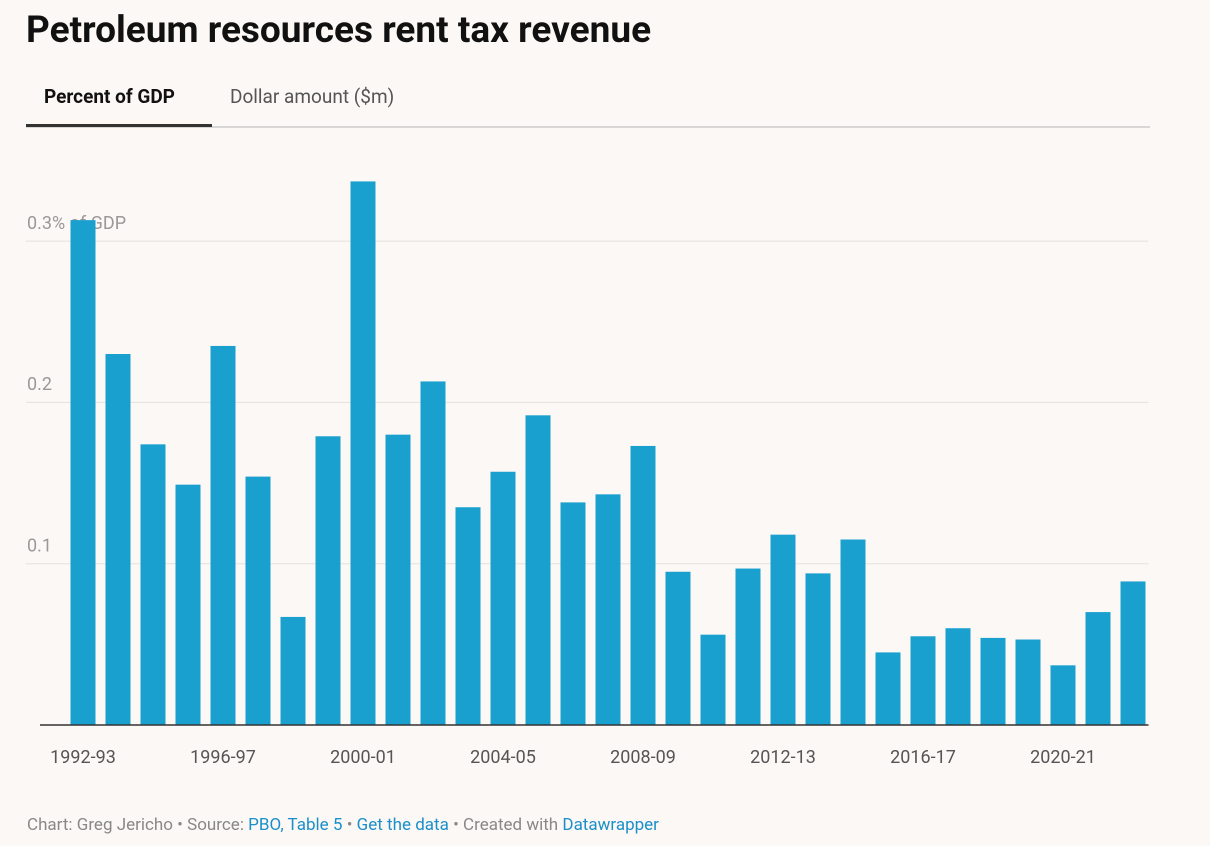 Image resolution: width=1210 pixels, height=846 pixels. I want to click on x-tick-label: 2008-09, so click(643, 757).